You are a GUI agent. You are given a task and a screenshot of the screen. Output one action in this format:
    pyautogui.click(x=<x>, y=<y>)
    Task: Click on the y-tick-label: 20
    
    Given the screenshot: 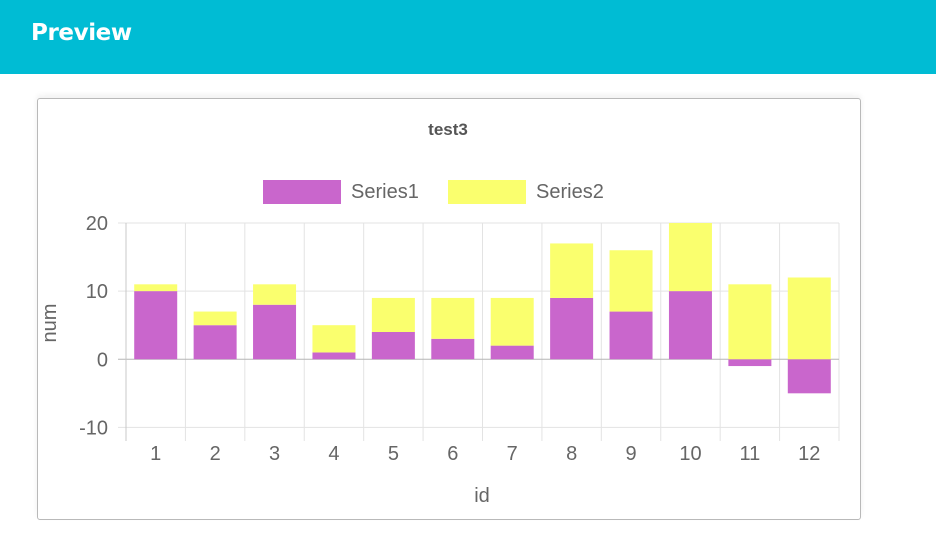 What is the action you would take?
    pyautogui.click(x=97, y=224)
    